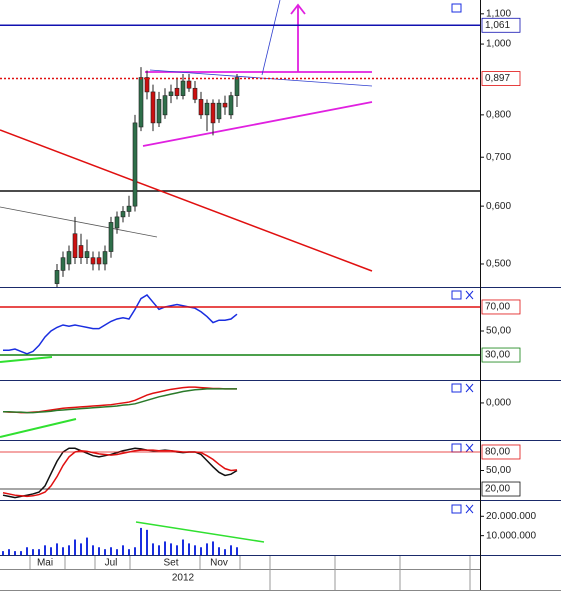 Image resolution: width=561 pixels, height=612 pixels. I want to click on y-tick-label: 0,500, so click(498, 264).